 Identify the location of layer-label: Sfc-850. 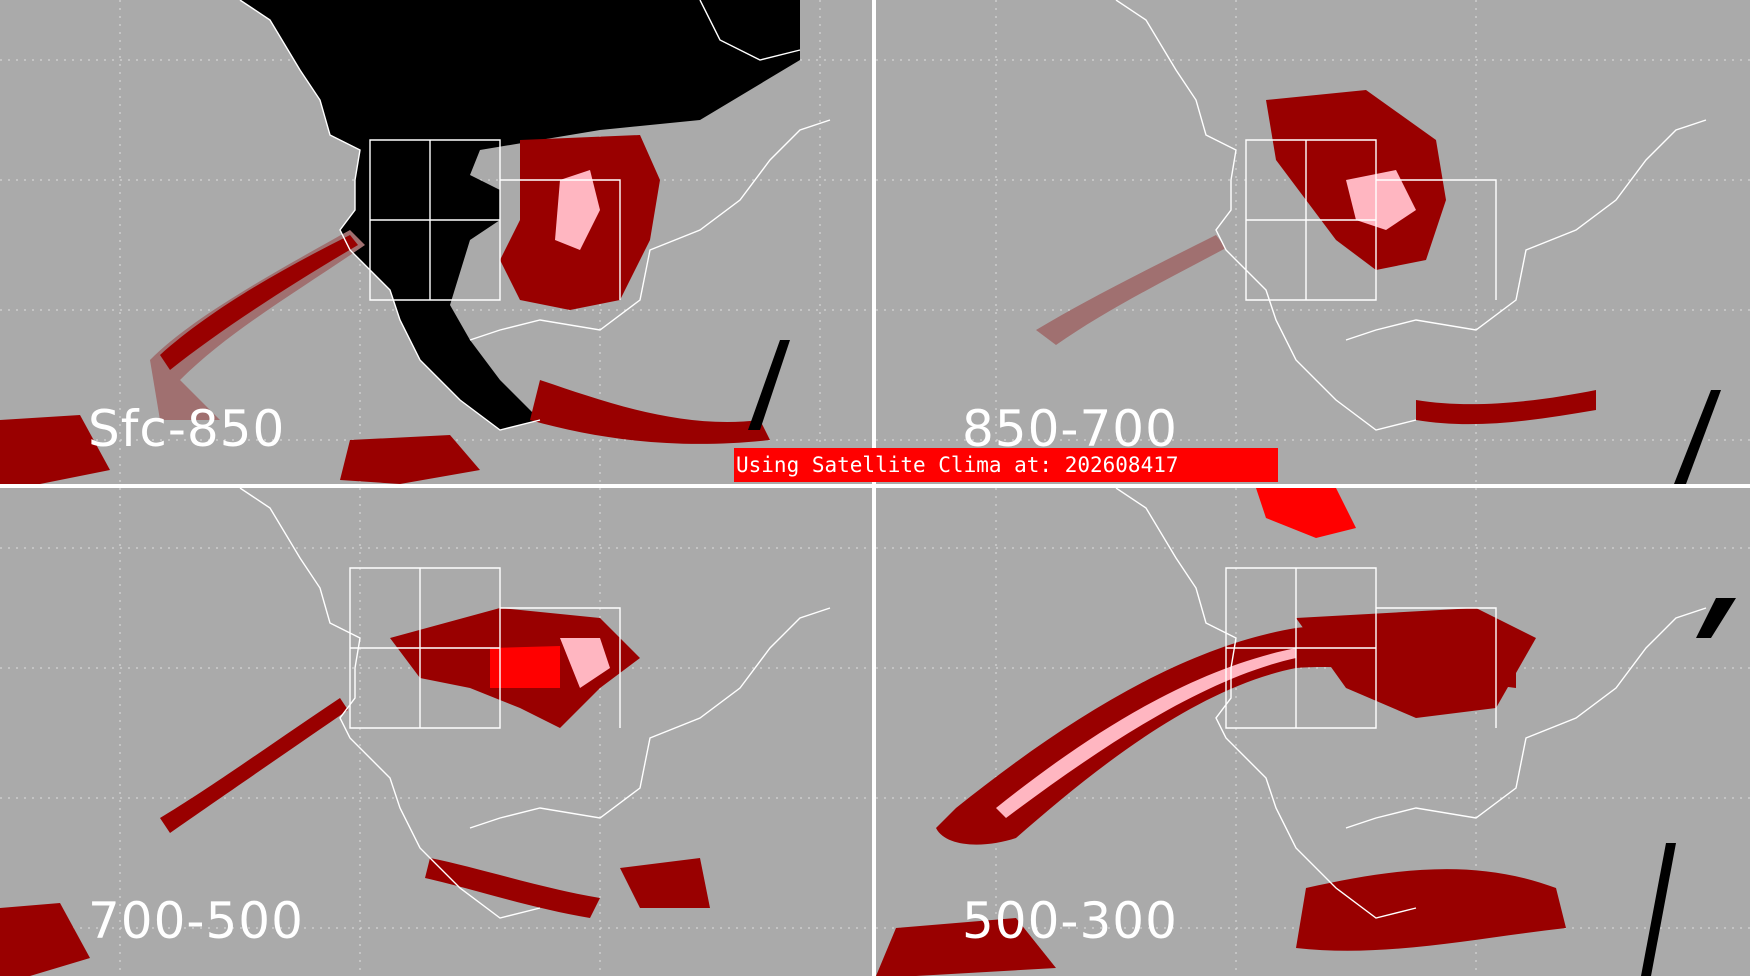
(187, 429).